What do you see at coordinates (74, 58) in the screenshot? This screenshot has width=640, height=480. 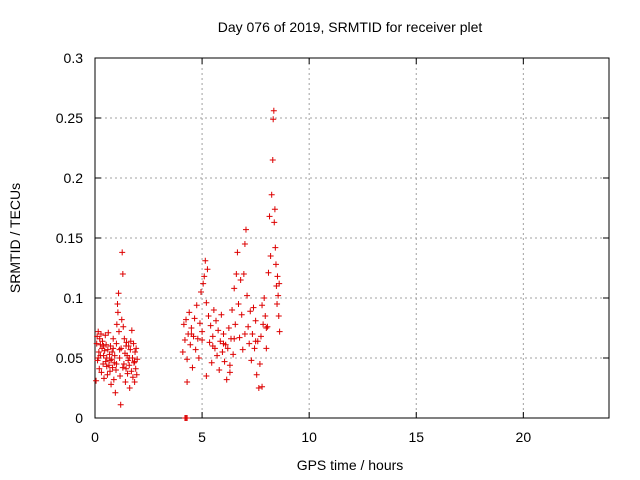 I see `y-tick-label: 0.3` at bounding box center [74, 58].